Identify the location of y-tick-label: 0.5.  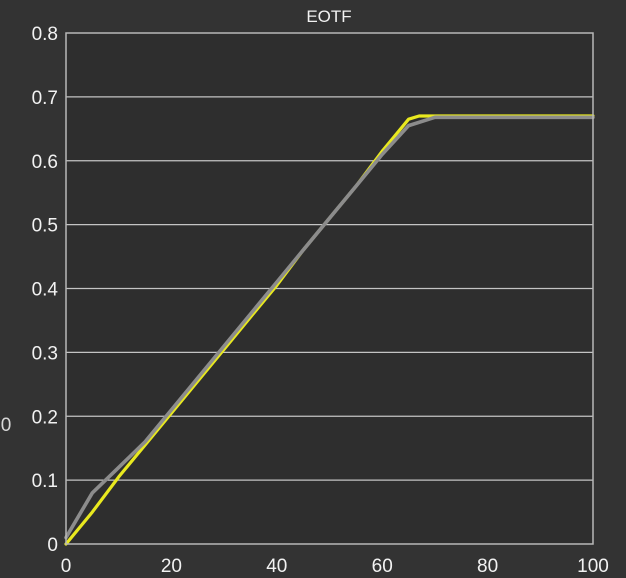
(45, 226).